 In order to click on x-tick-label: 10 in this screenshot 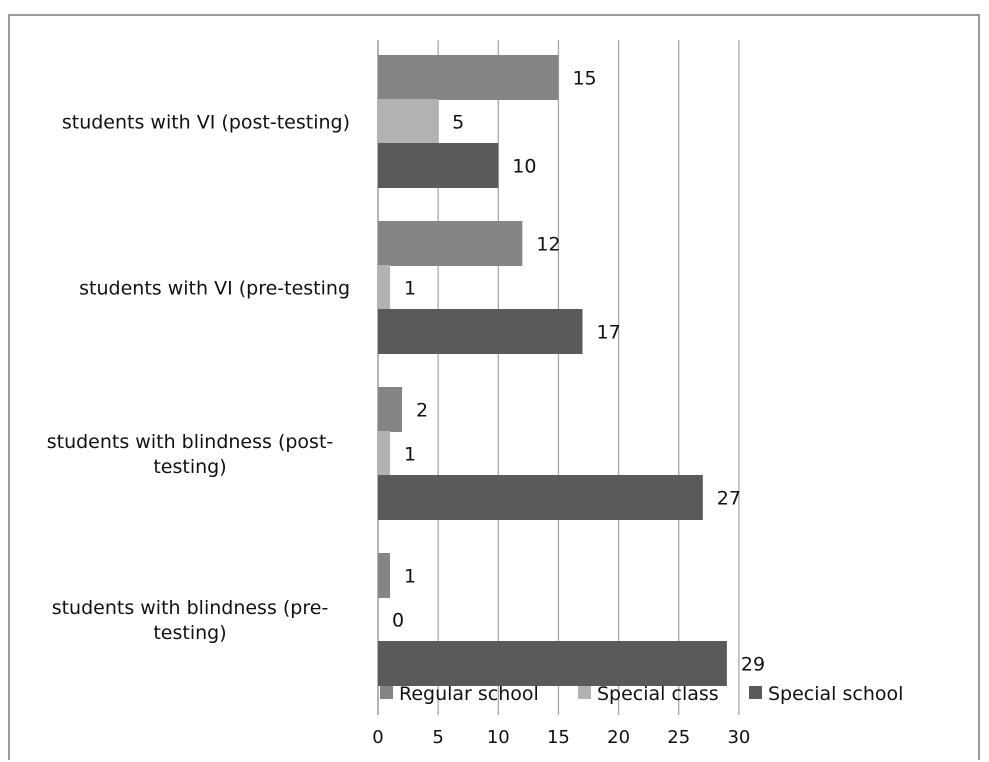, I will do `click(498, 737)`.